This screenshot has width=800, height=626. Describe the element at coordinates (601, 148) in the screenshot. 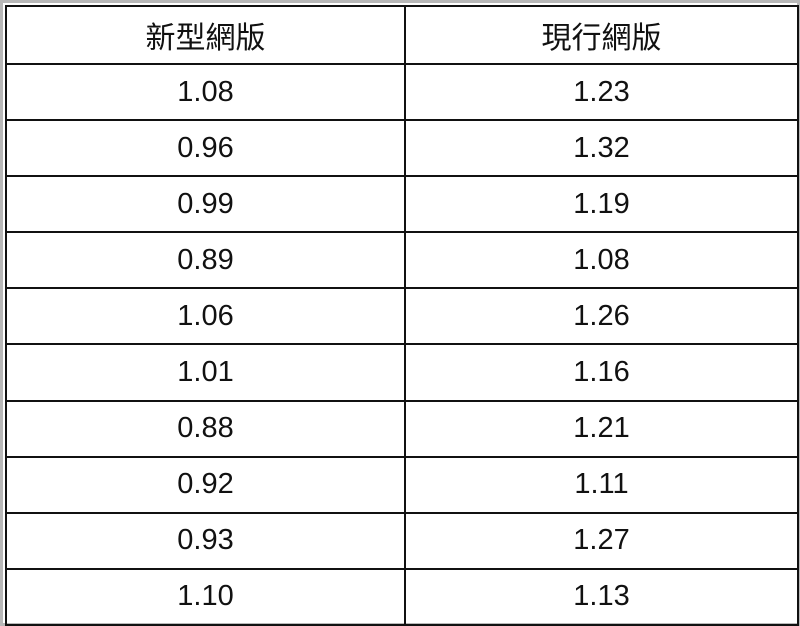

I see `cell-current-screen: 1.32` at that location.